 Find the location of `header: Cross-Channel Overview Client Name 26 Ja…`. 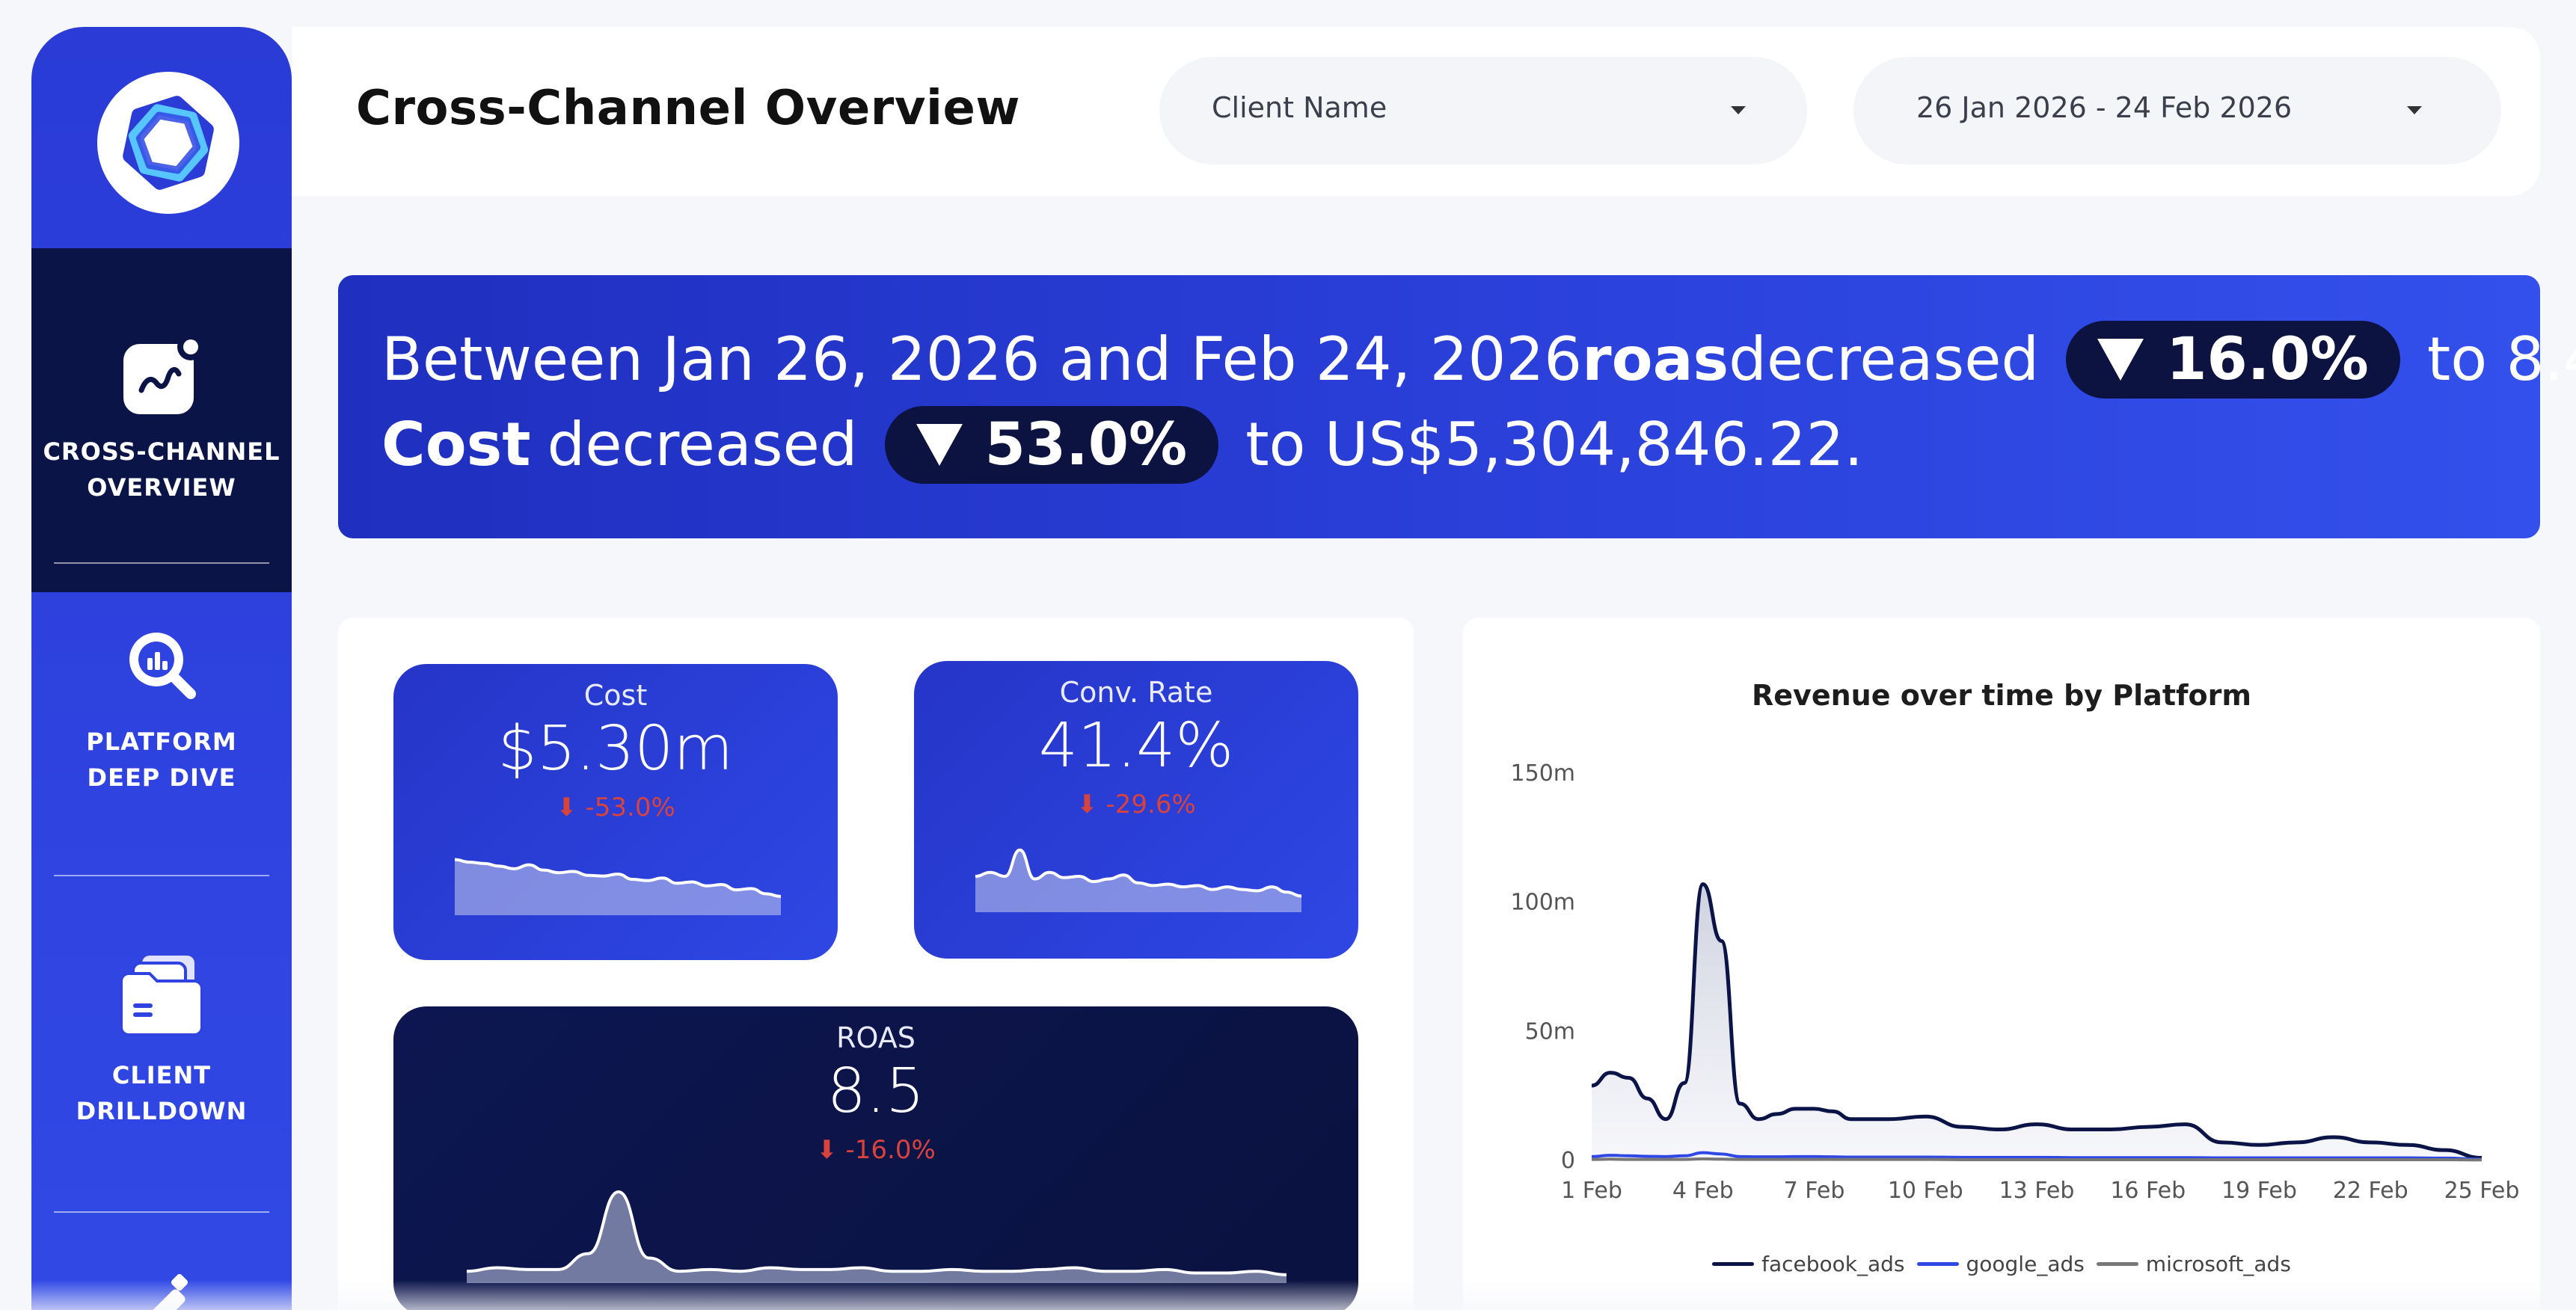

header: Cross-Channel Overview Client Name 26 Ja… is located at coordinates (1416, 111).